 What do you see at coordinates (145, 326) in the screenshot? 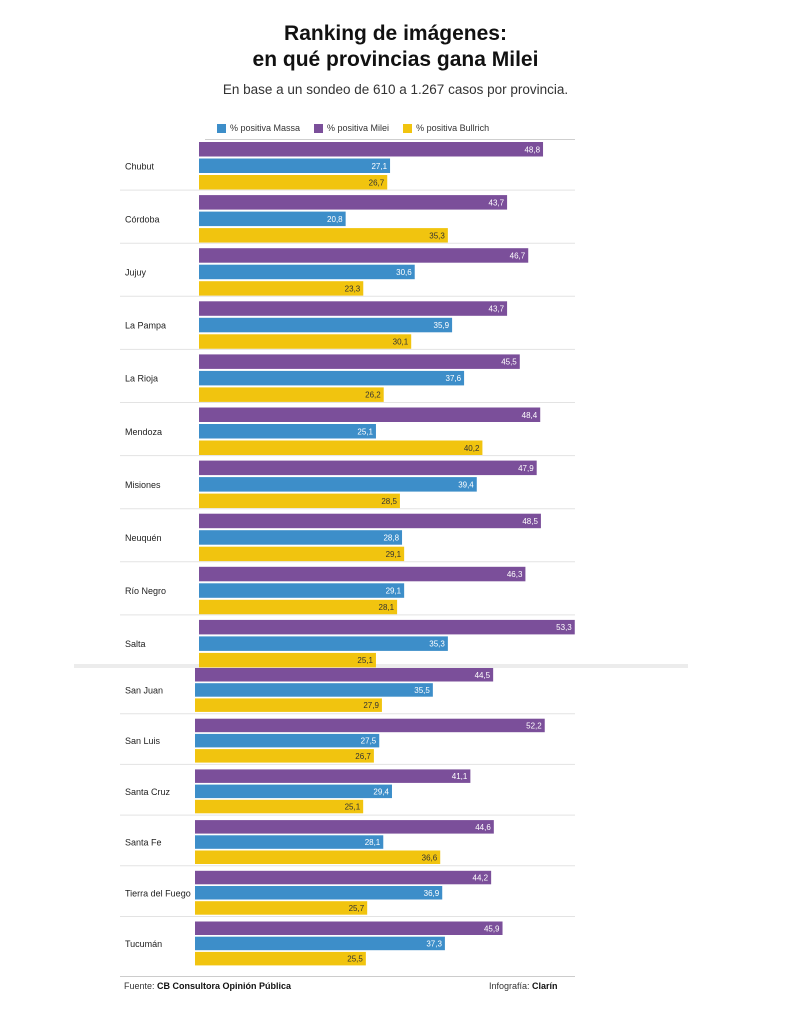
I see `category-label-la-pampa: La Pampa` at bounding box center [145, 326].